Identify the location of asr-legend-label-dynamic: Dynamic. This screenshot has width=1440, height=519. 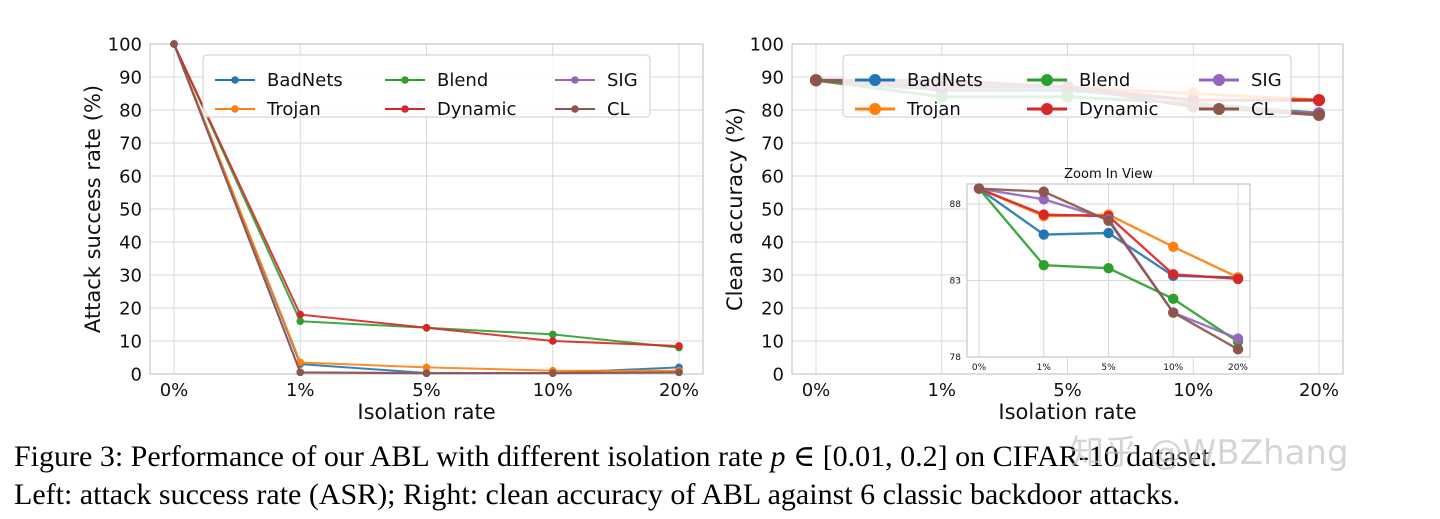
(476, 109).